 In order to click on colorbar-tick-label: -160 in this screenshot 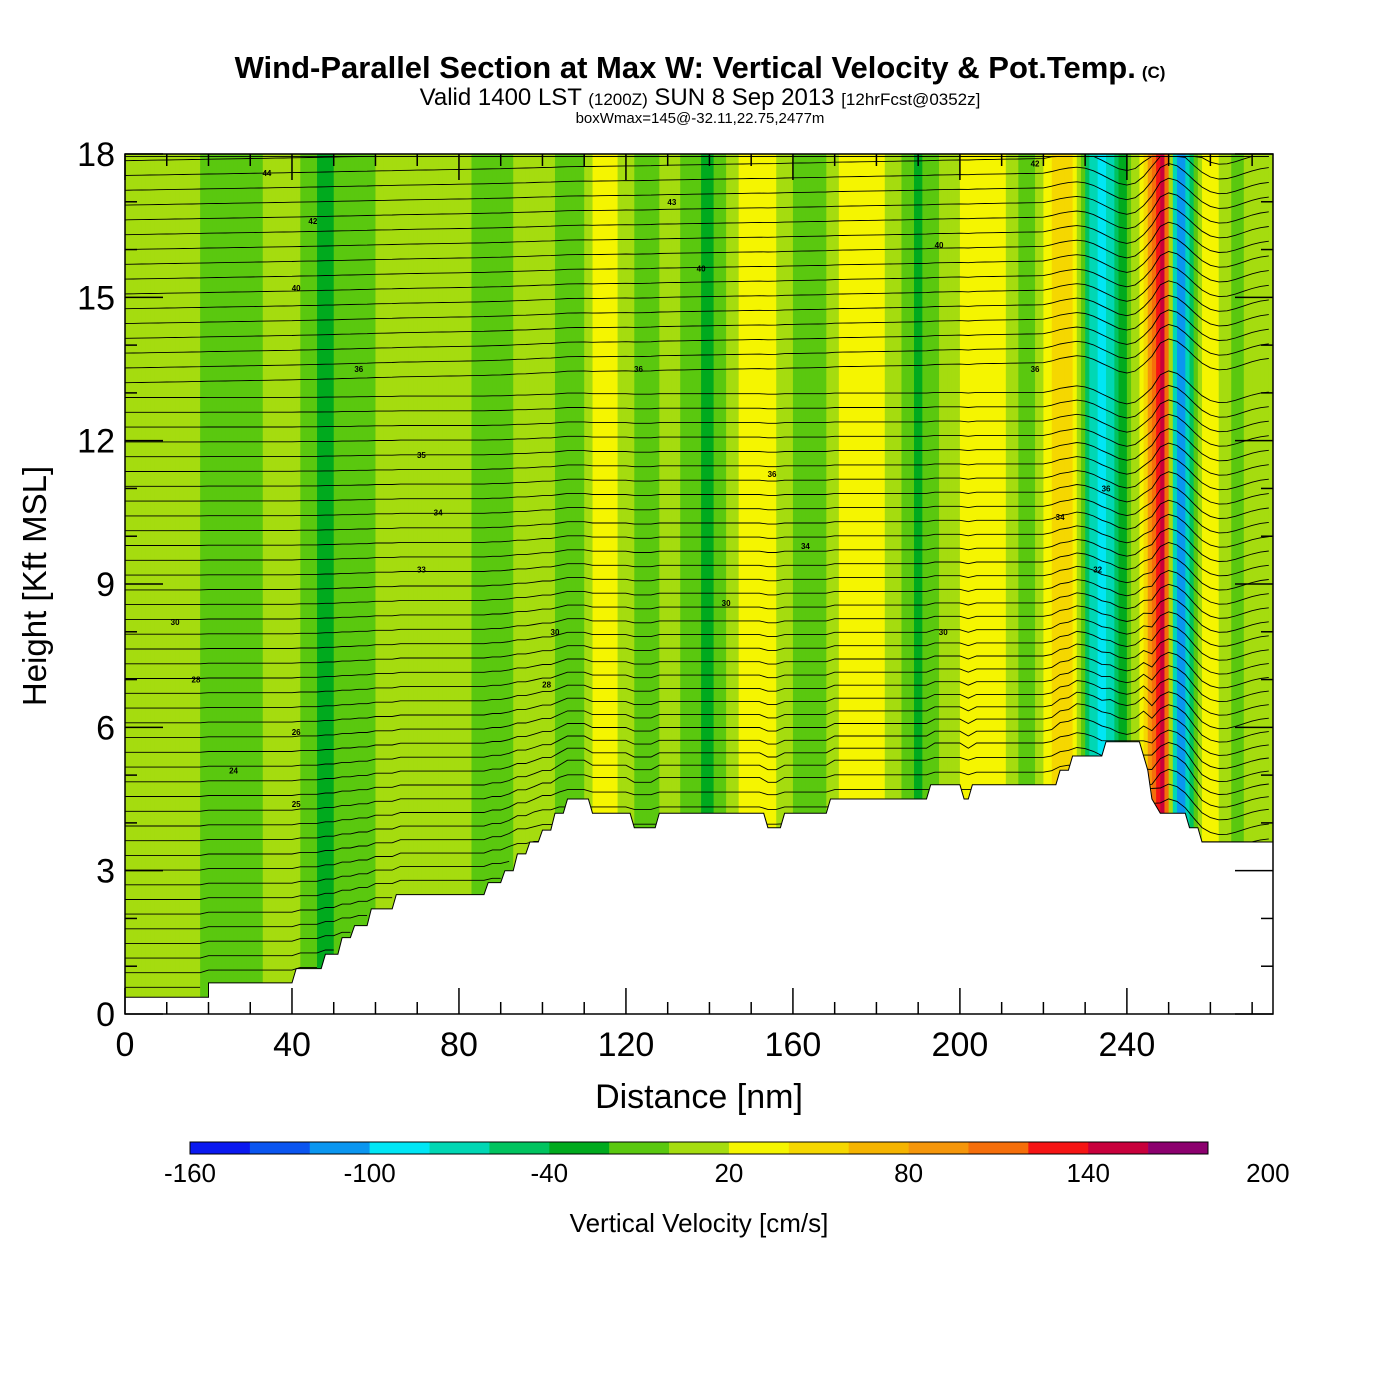, I will do `click(190, 1173)`.